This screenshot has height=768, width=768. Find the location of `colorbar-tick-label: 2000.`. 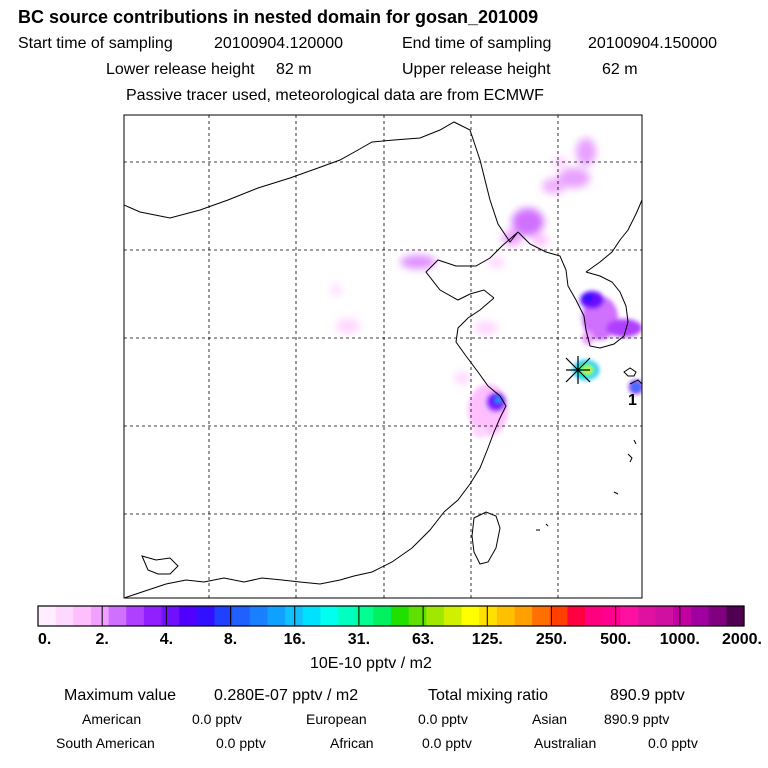

colorbar-tick-label: 2000. is located at coordinates (742, 639).